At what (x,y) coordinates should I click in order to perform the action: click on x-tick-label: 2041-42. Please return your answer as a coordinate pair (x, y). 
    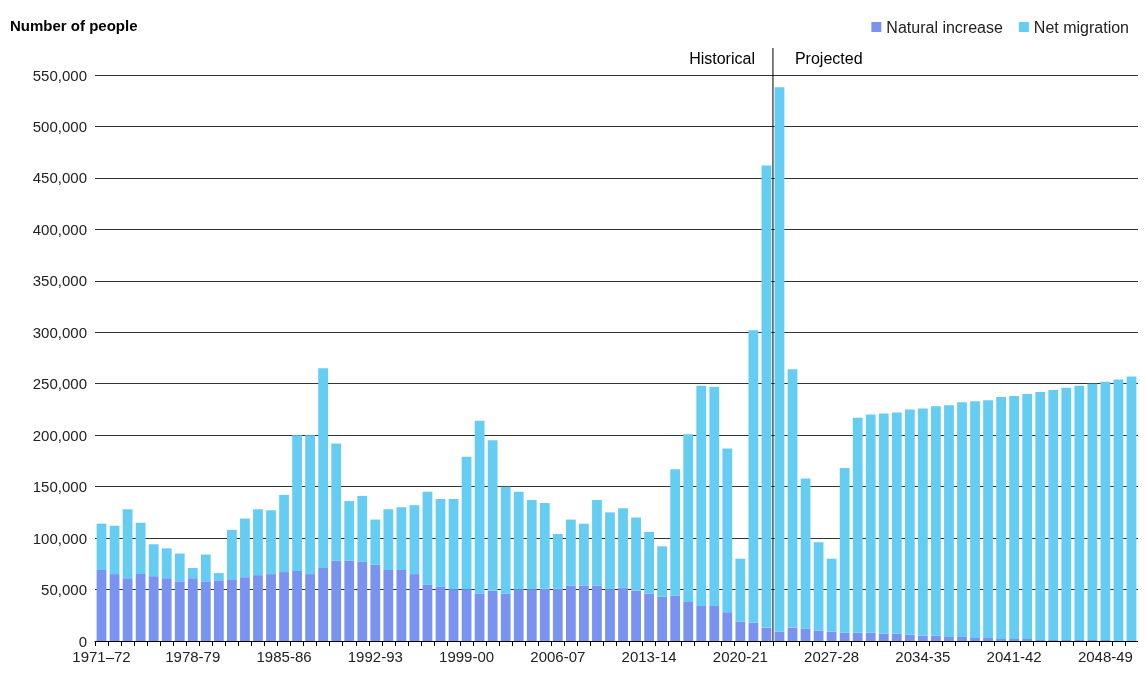
    Looking at the image, I should click on (1014, 656).